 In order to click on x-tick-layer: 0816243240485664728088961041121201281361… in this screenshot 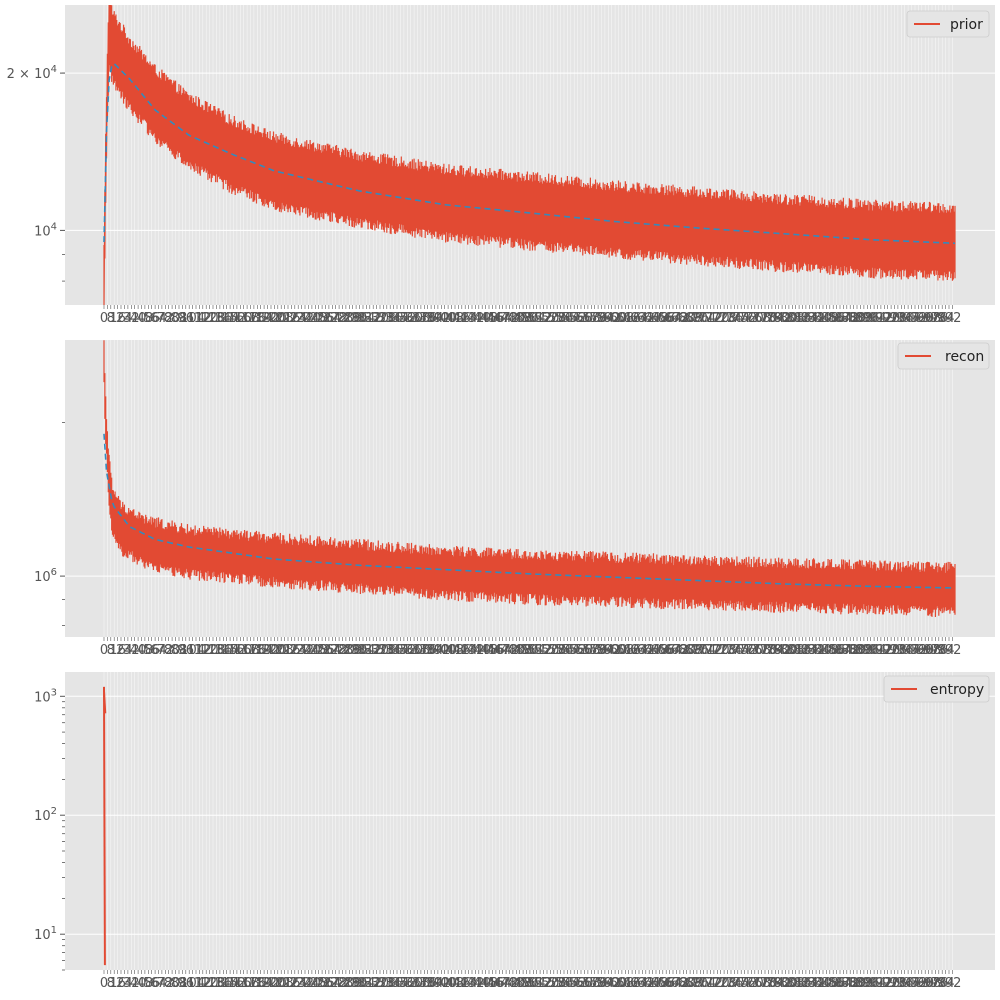, I will do `click(530, 647)`.